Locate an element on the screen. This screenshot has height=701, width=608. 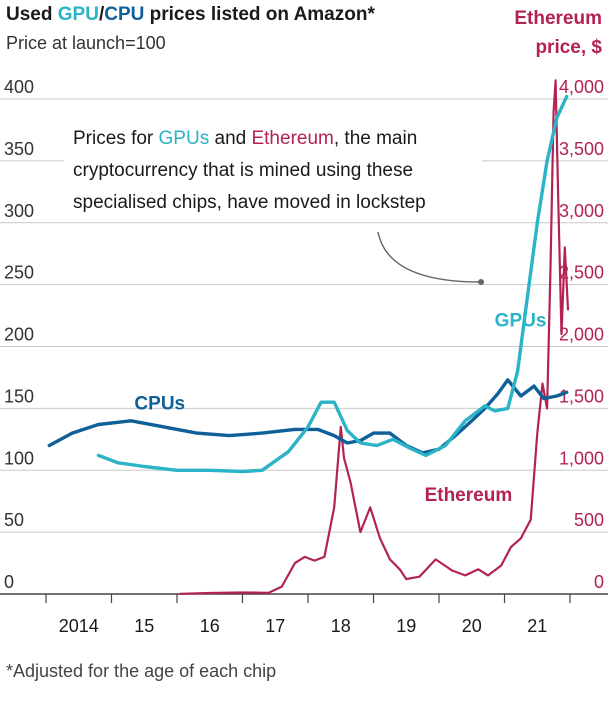
annotation-gpu-word: GPUs is located at coordinates (184, 138).